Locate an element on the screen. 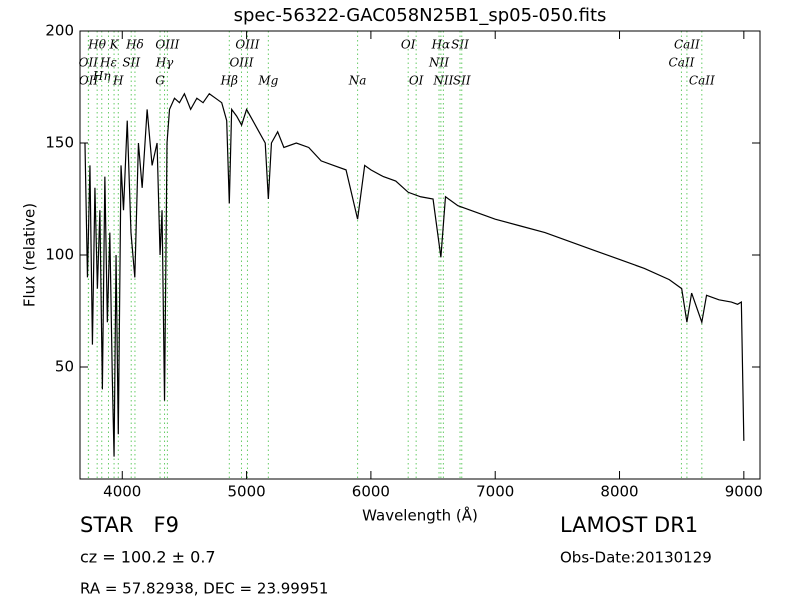  spectral-line-label: Hγ is located at coordinates (164, 63).